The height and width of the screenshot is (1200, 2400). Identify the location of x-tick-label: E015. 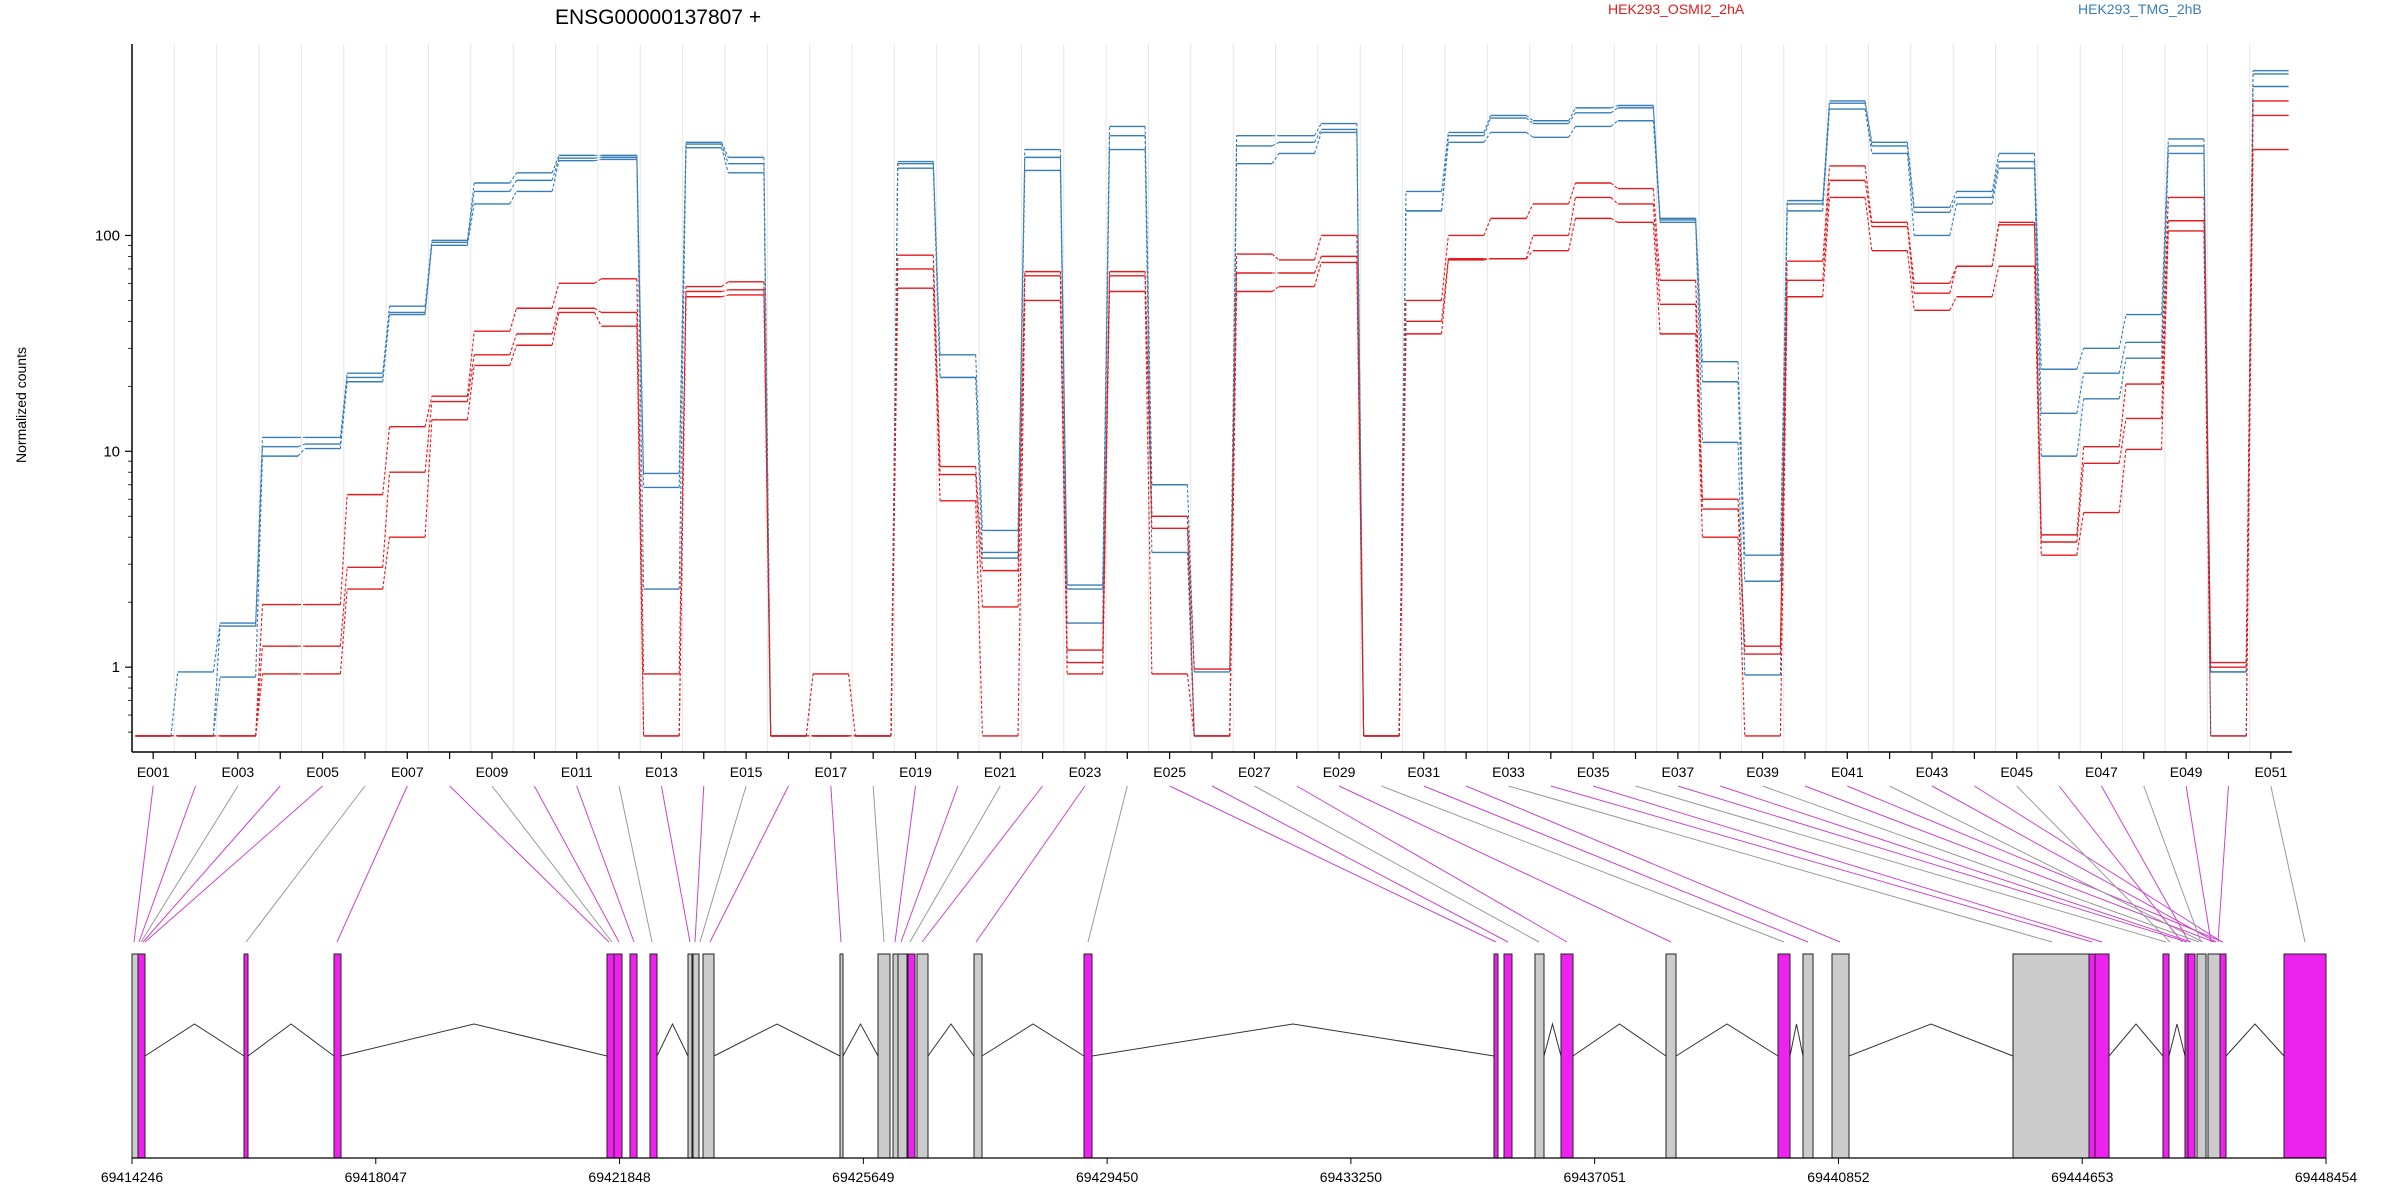
(746, 772).